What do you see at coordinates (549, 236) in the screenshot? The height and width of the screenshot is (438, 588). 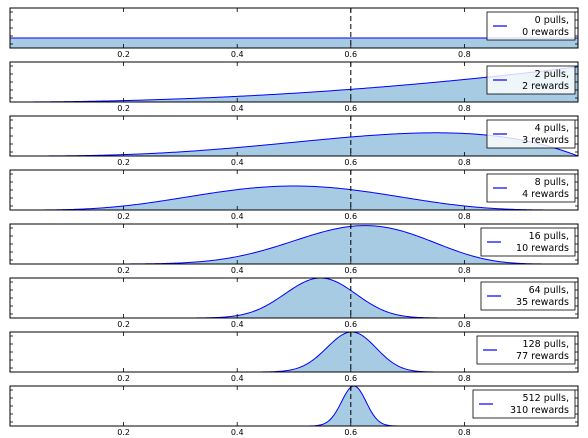 I see `legend-label-pulls: 16 pulls,` at bounding box center [549, 236].